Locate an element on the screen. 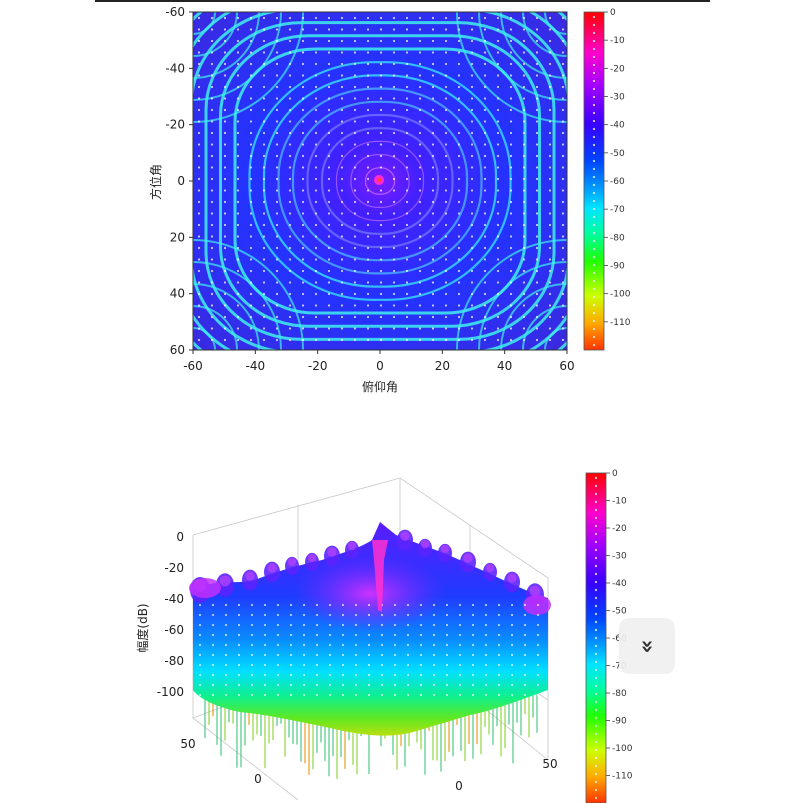 This screenshot has height=803, width=803. heatmap-y-tick-label: 20 is located at coordinates (177, 237).